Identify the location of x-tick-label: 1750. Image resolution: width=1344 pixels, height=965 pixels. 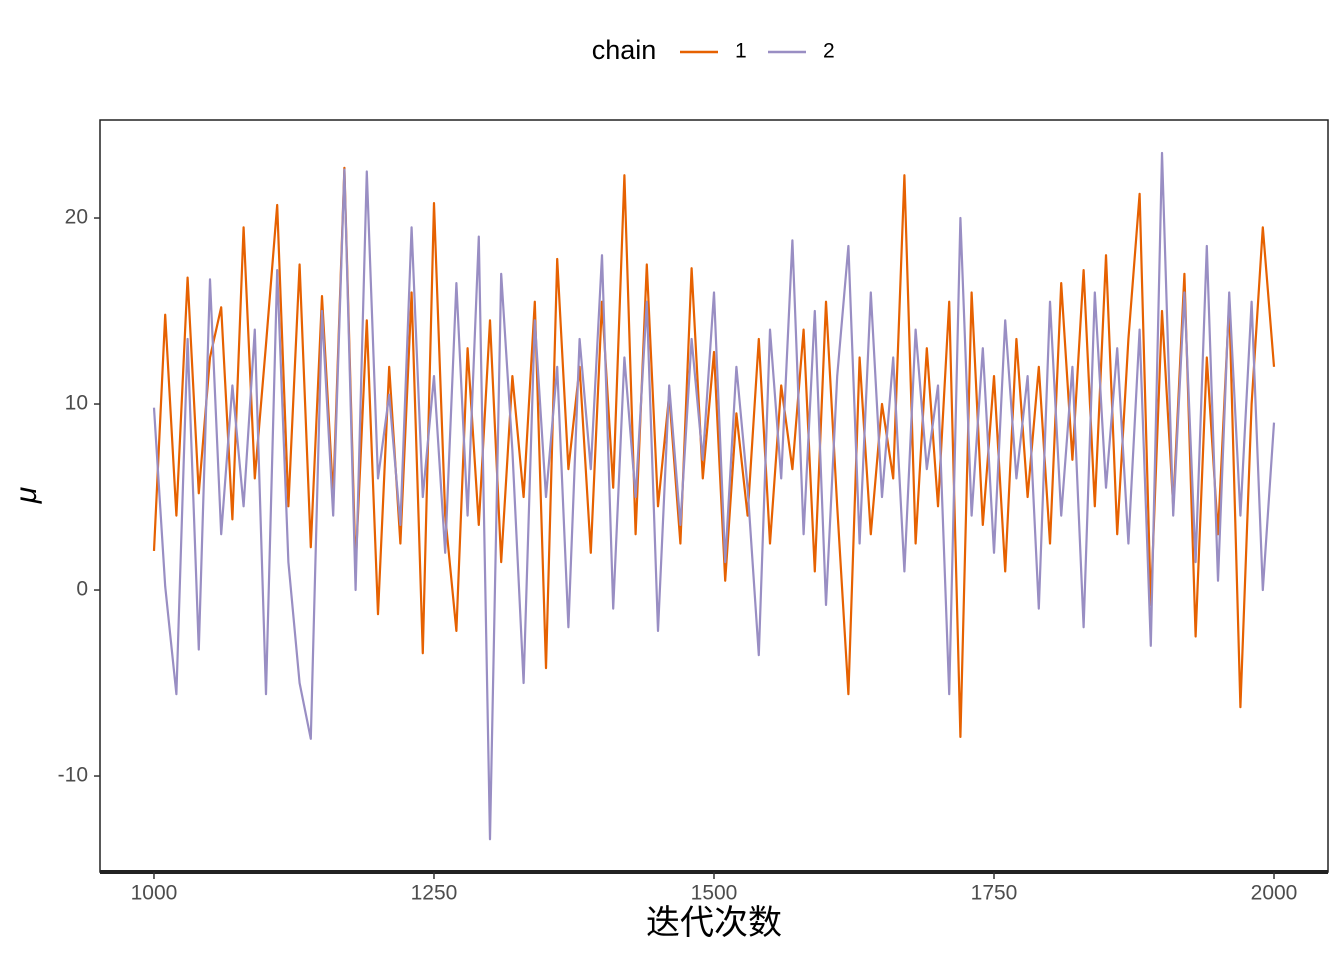
(994, 893).